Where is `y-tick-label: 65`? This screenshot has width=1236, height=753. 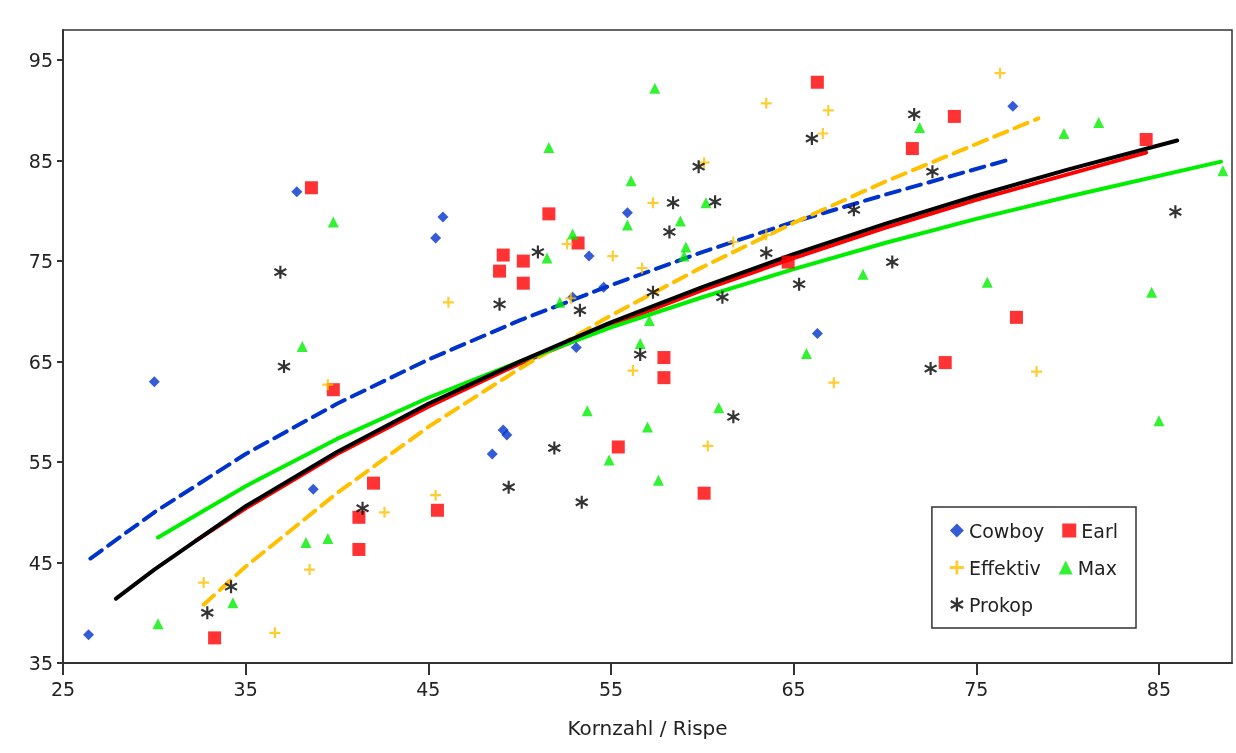
y-tick-label: 65 is located at coordinates (40, 361).